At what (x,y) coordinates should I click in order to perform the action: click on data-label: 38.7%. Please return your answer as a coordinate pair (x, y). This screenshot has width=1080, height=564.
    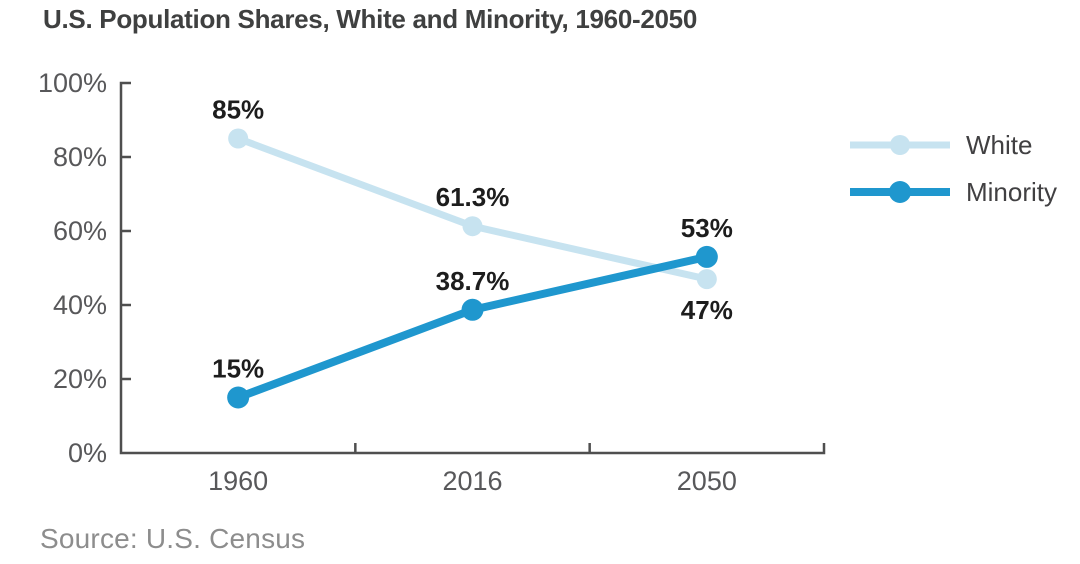
    Looking at the image, I should click on (473, 281).